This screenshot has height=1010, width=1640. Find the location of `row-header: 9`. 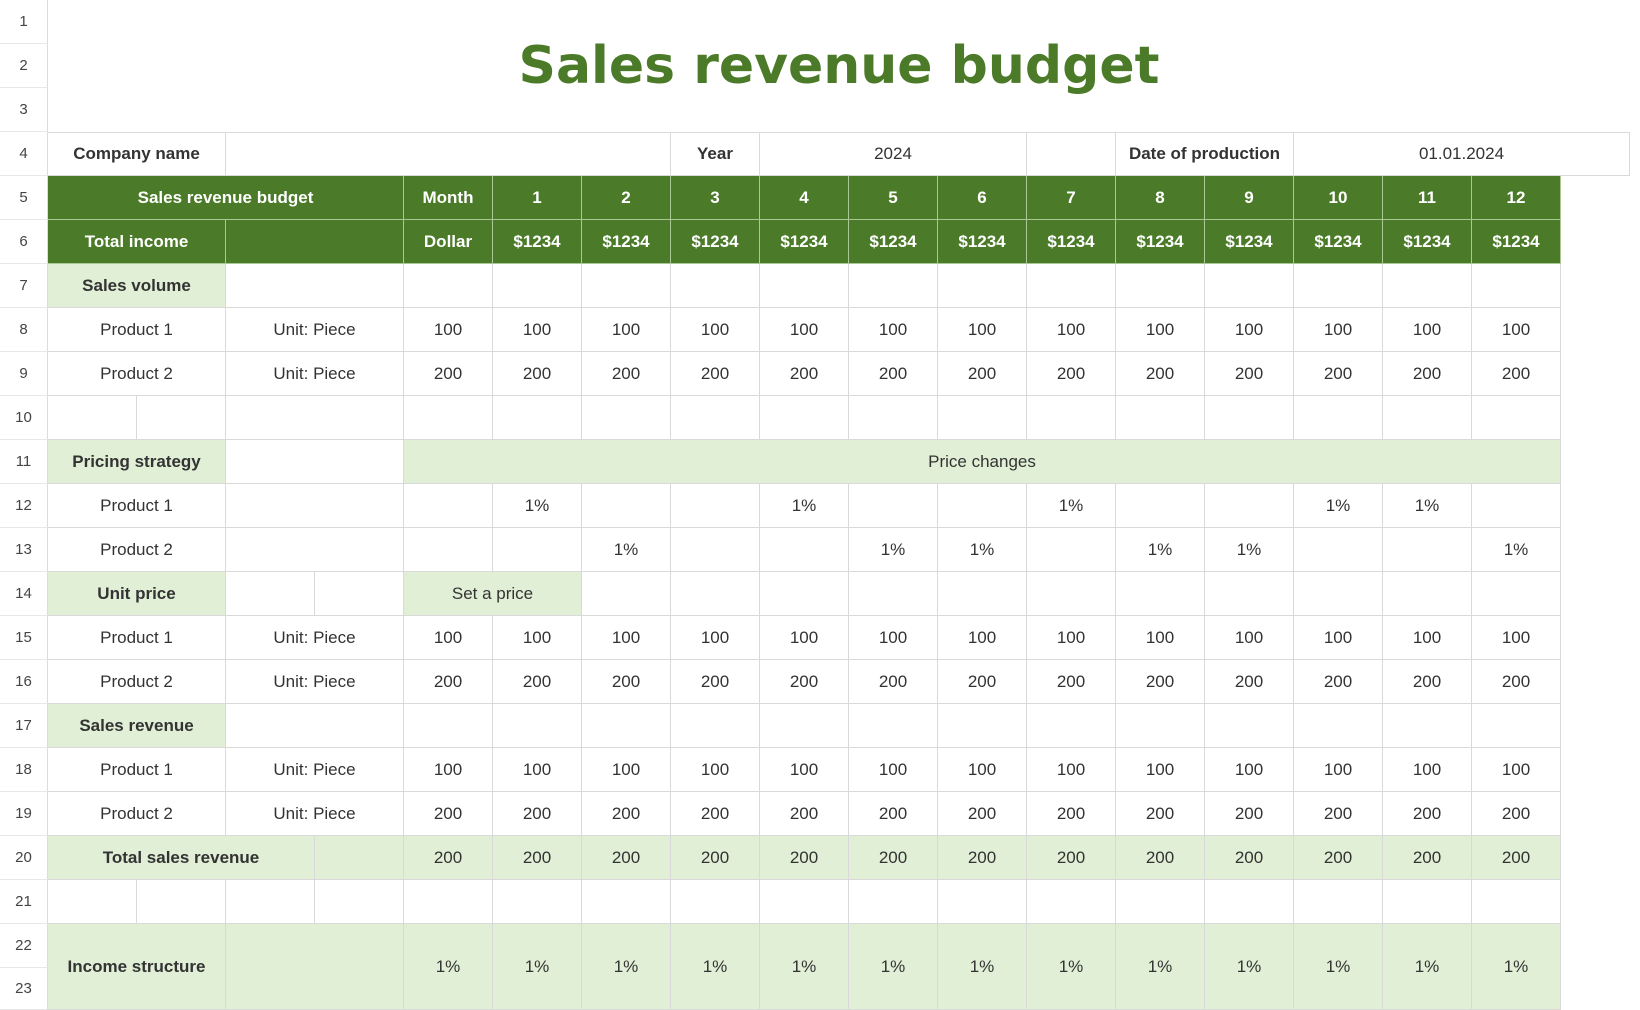

row-header: 9 is located at coordinates (24, 374).